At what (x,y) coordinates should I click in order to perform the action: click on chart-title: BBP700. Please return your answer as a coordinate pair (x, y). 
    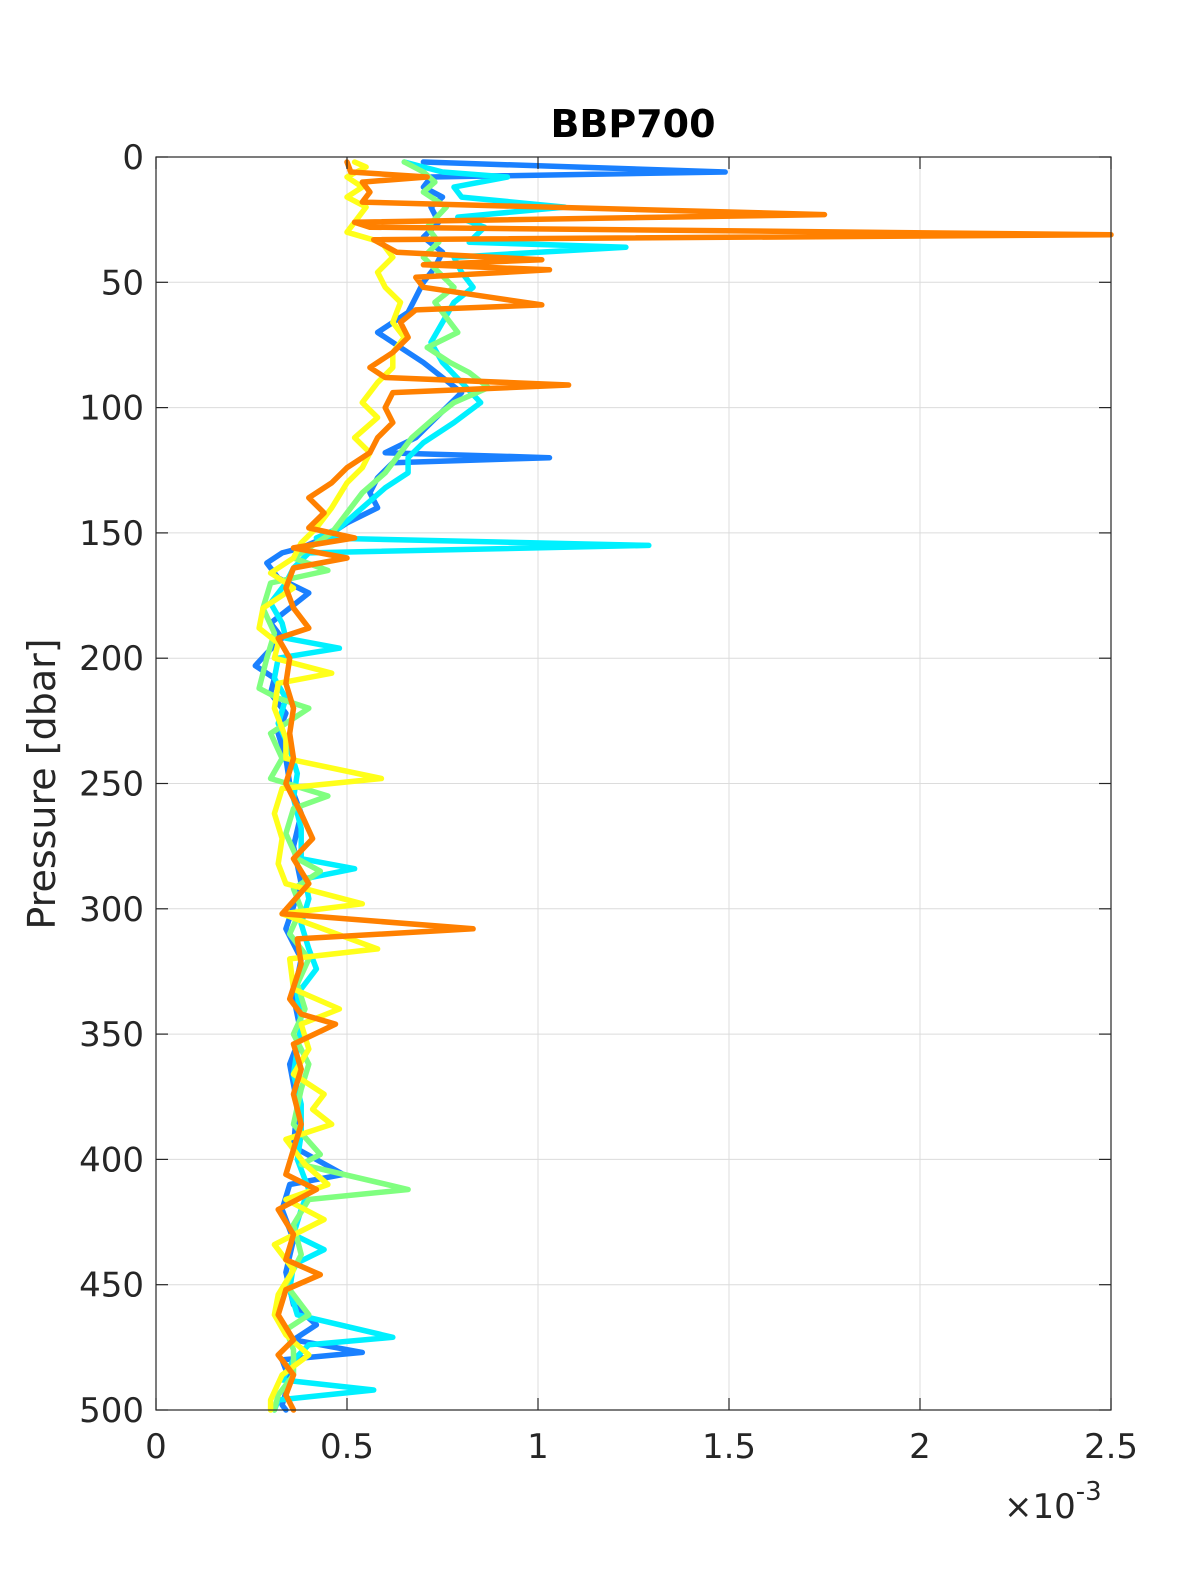
    Looking at the image, I should click on (632, 124).